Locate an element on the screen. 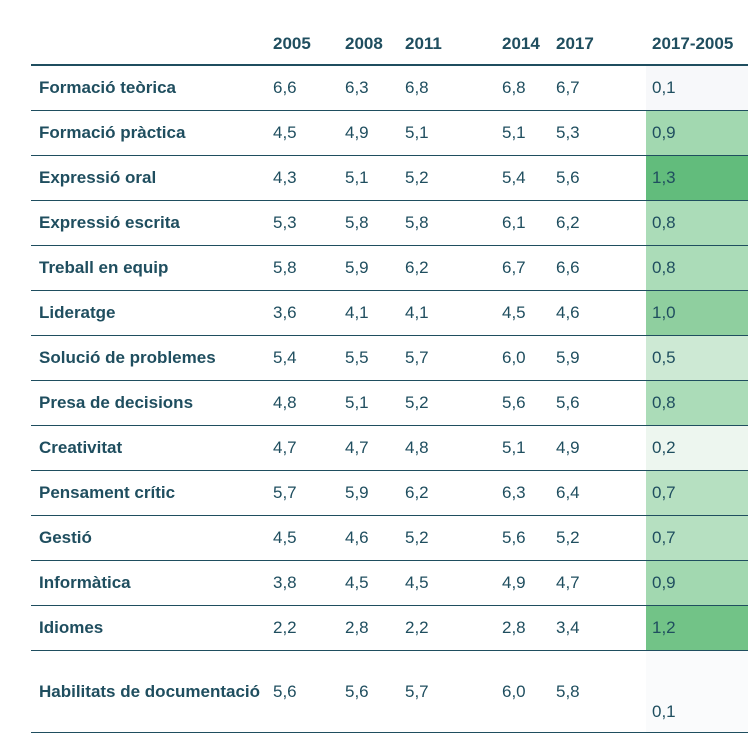  cell-2014: 5,4 is located at coordinates (521, 178).